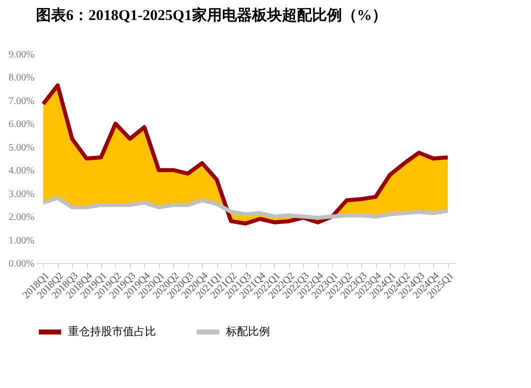 The height and width of the screenshot is (388, 531). Describe the element at coordinates (21, 148) in the screenshot. I see `y-tick-label: 5.00%` at that location.